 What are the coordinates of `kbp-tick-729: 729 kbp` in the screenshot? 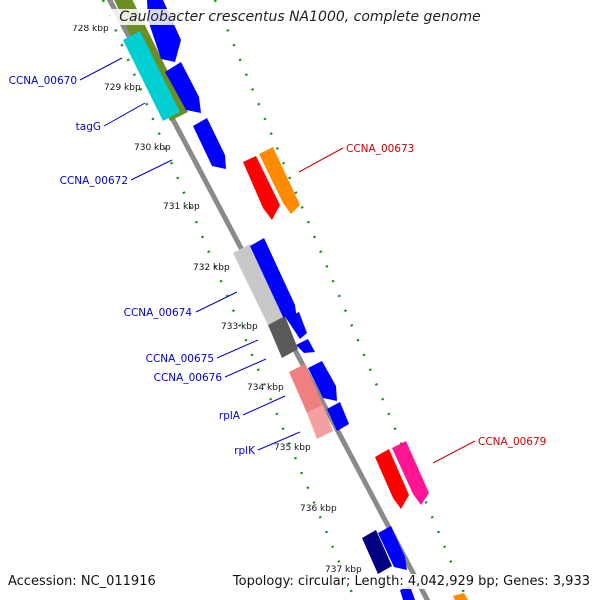 It's located at (122, 88).